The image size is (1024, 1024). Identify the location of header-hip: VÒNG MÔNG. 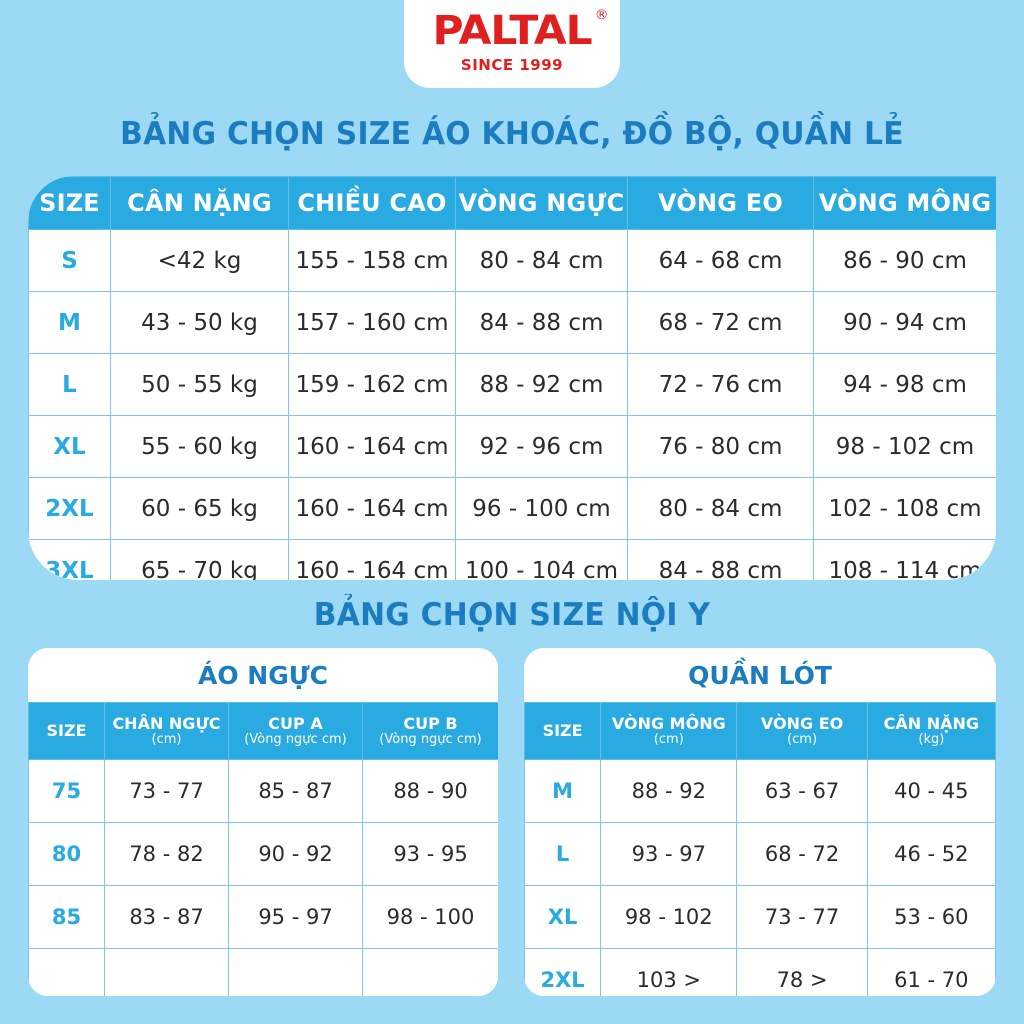
(904, 203).